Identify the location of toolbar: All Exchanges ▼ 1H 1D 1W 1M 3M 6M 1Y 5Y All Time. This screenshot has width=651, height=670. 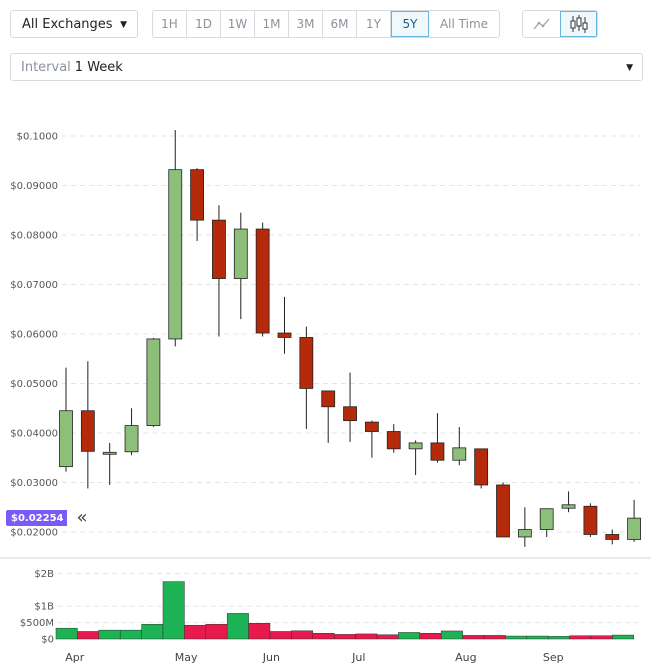
(325, 25).